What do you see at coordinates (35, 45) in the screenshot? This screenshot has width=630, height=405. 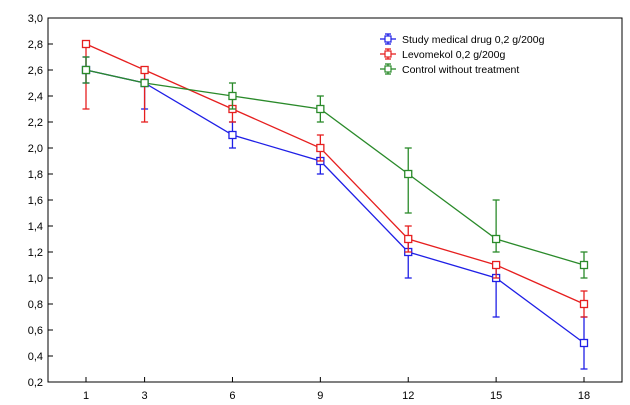 I see `y-tick-label: 2,8` at bounding box center [35, 45].